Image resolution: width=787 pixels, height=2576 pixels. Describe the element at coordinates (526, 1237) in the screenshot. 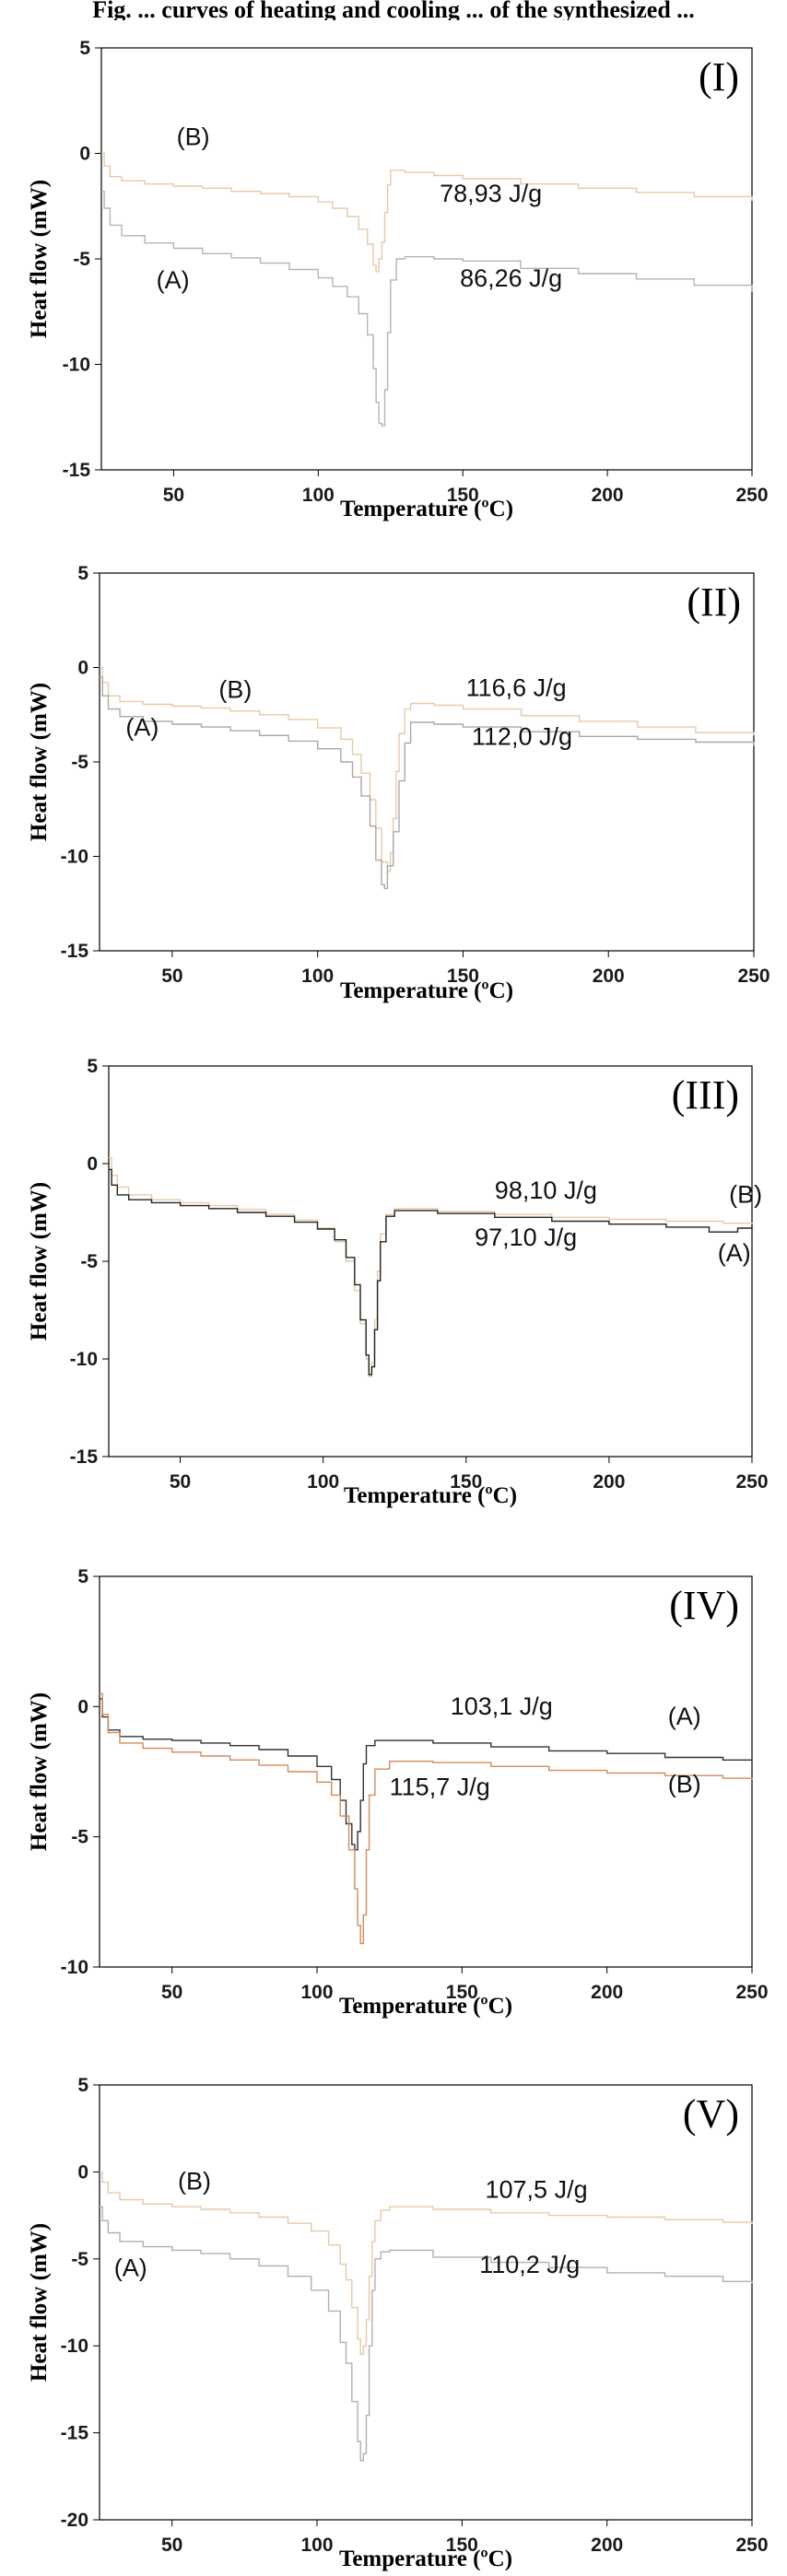

I see `annotation-label: 97,10 J/g` at that location.